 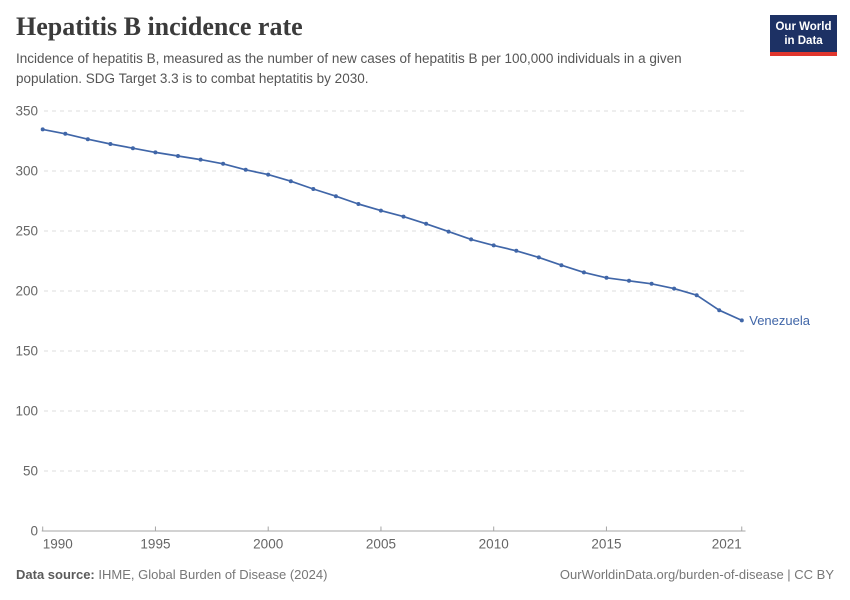 What do you see at coordinates (55, 574) in the screenshot?
I see `footer-source-label: Data source:` at bounding box center [55, 574].